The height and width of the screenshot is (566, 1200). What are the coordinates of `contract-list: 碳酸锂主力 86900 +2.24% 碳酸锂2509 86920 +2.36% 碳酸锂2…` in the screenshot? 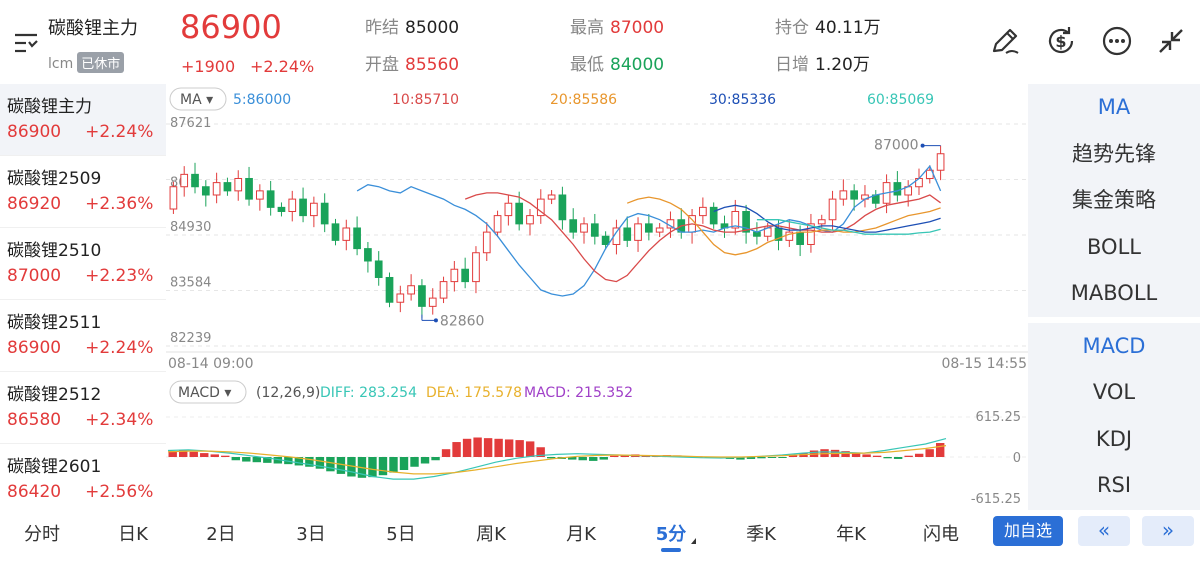 It's located at (83, 300).